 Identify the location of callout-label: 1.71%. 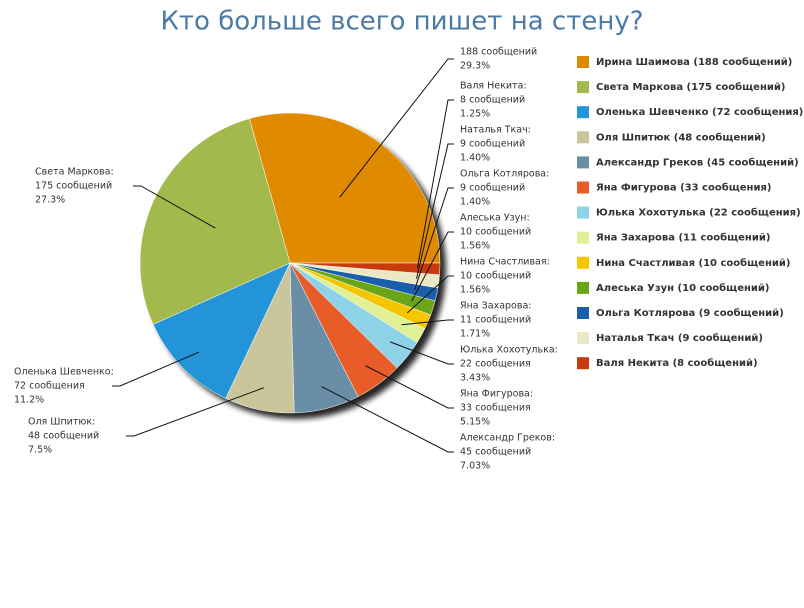
(475, 334).